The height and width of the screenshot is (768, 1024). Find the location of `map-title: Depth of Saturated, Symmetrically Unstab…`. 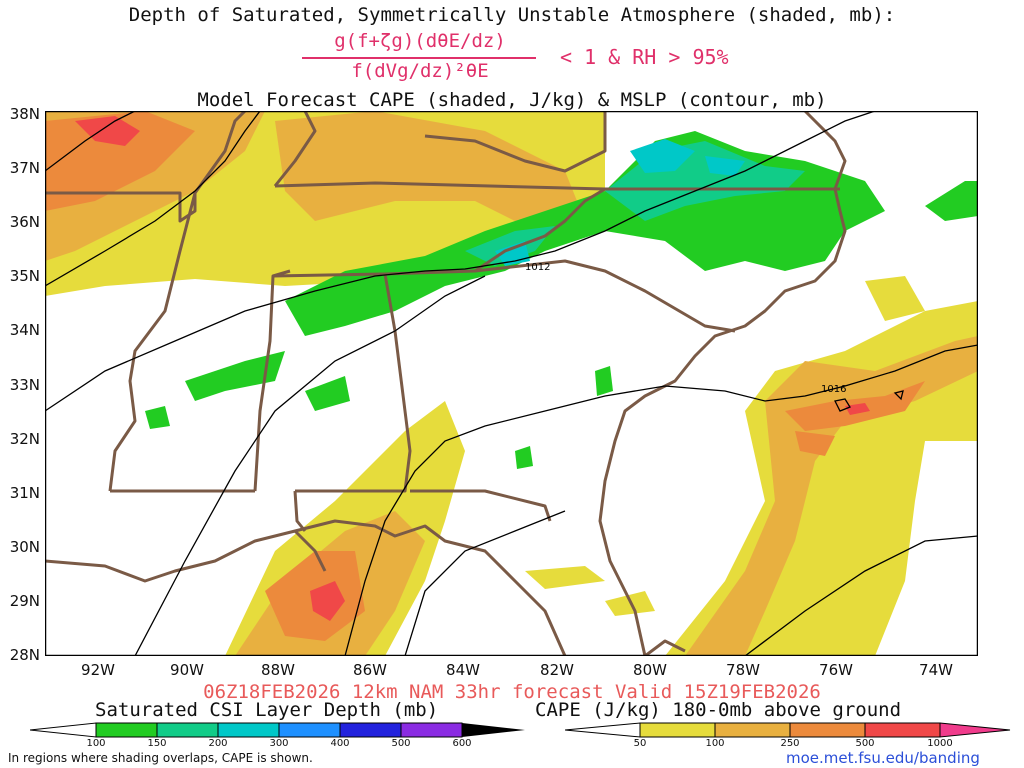

map-title: Depth of Saturated, Symmetrically Unstab… is located at coordinates (512, 15).